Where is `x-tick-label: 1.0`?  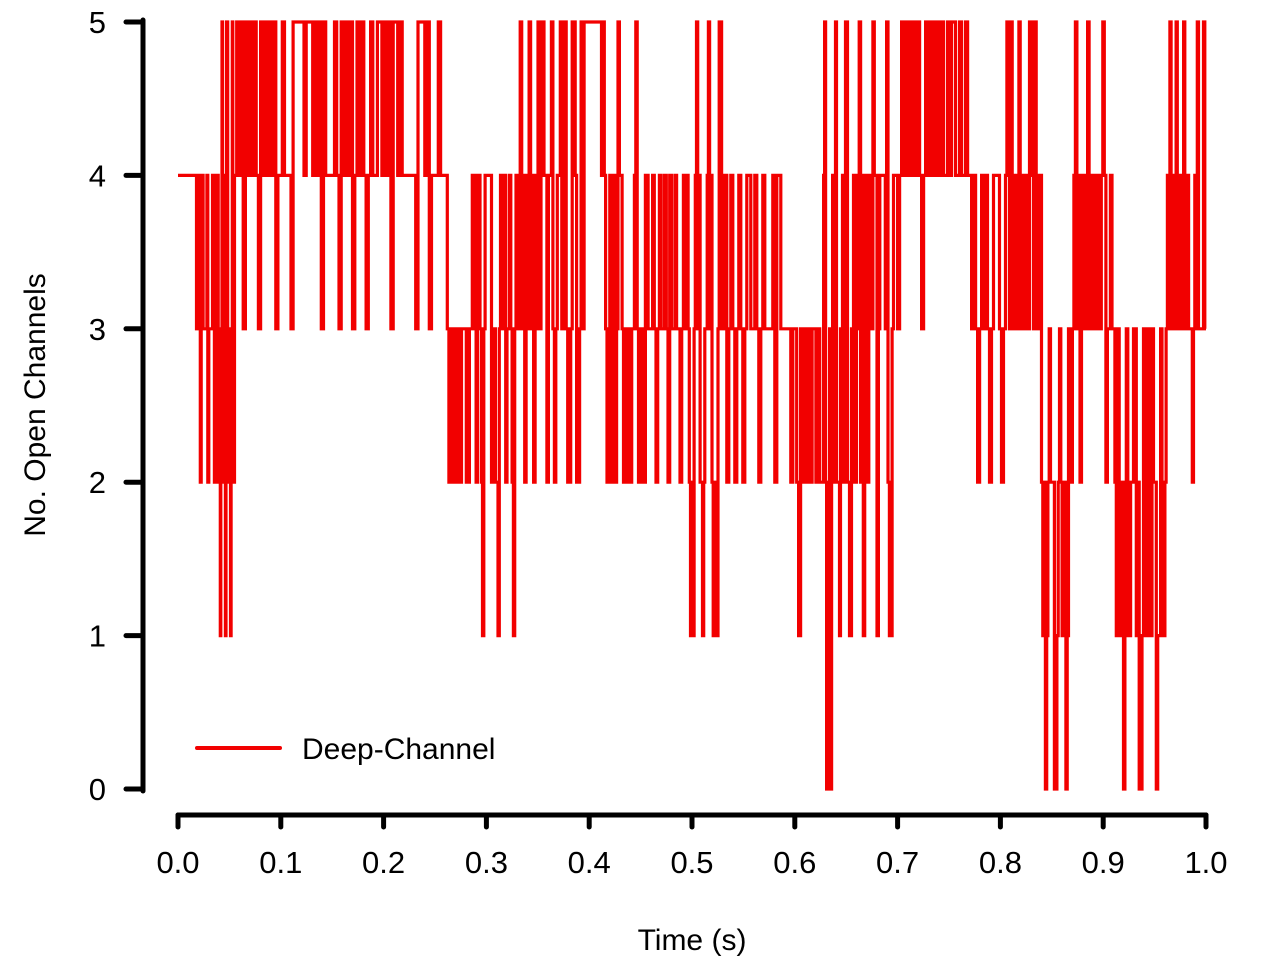
x-tick-label: 1.0 is located at coordinates (1205, 862).